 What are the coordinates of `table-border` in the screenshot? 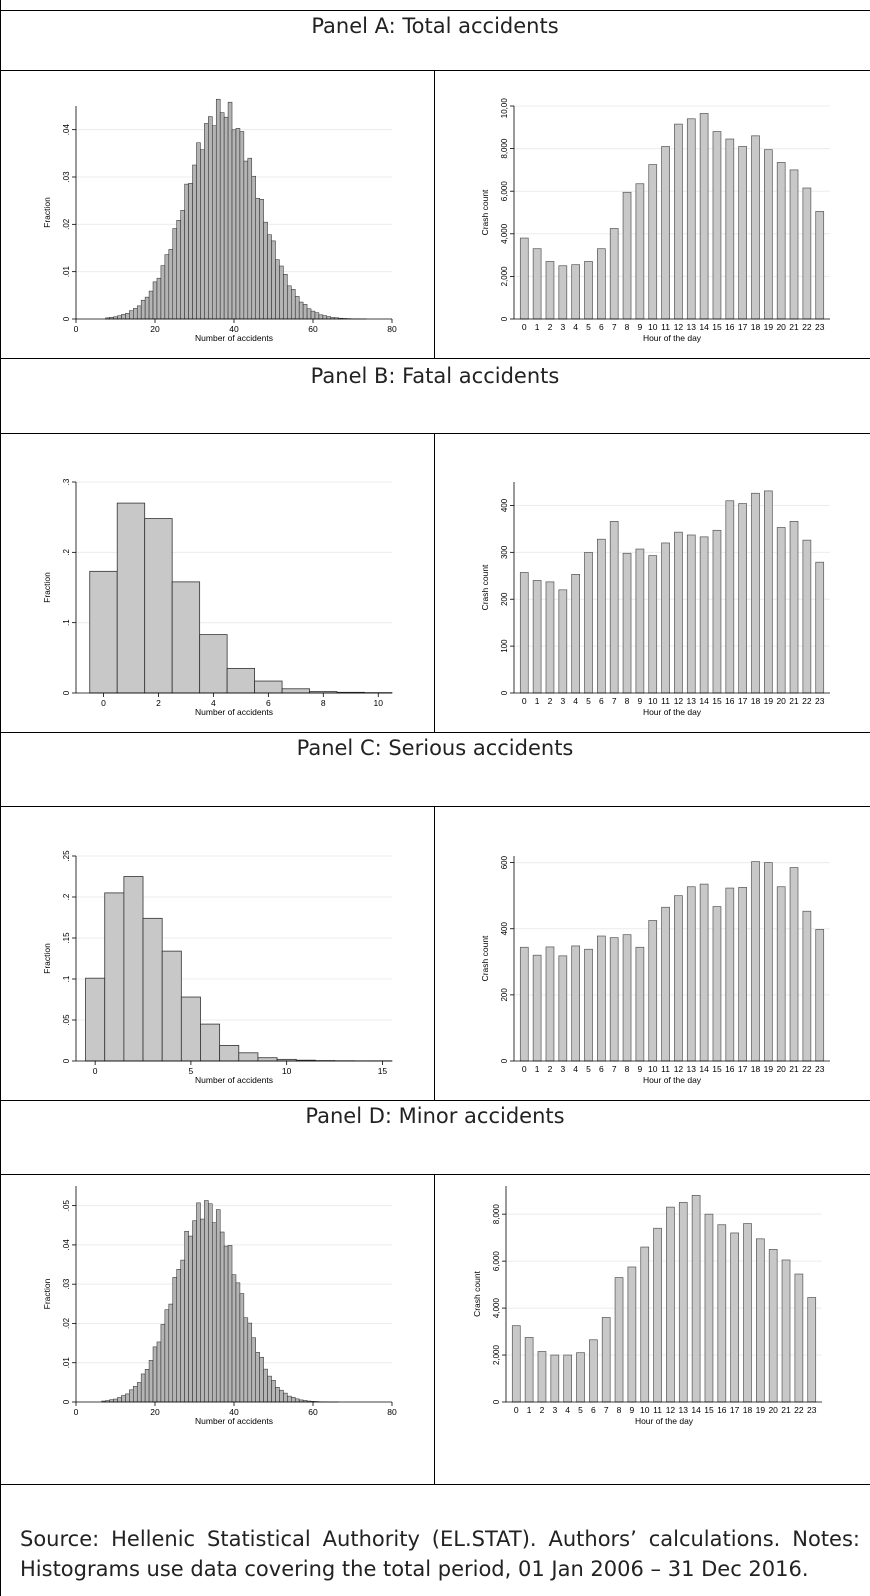 It's located at (435, 732).